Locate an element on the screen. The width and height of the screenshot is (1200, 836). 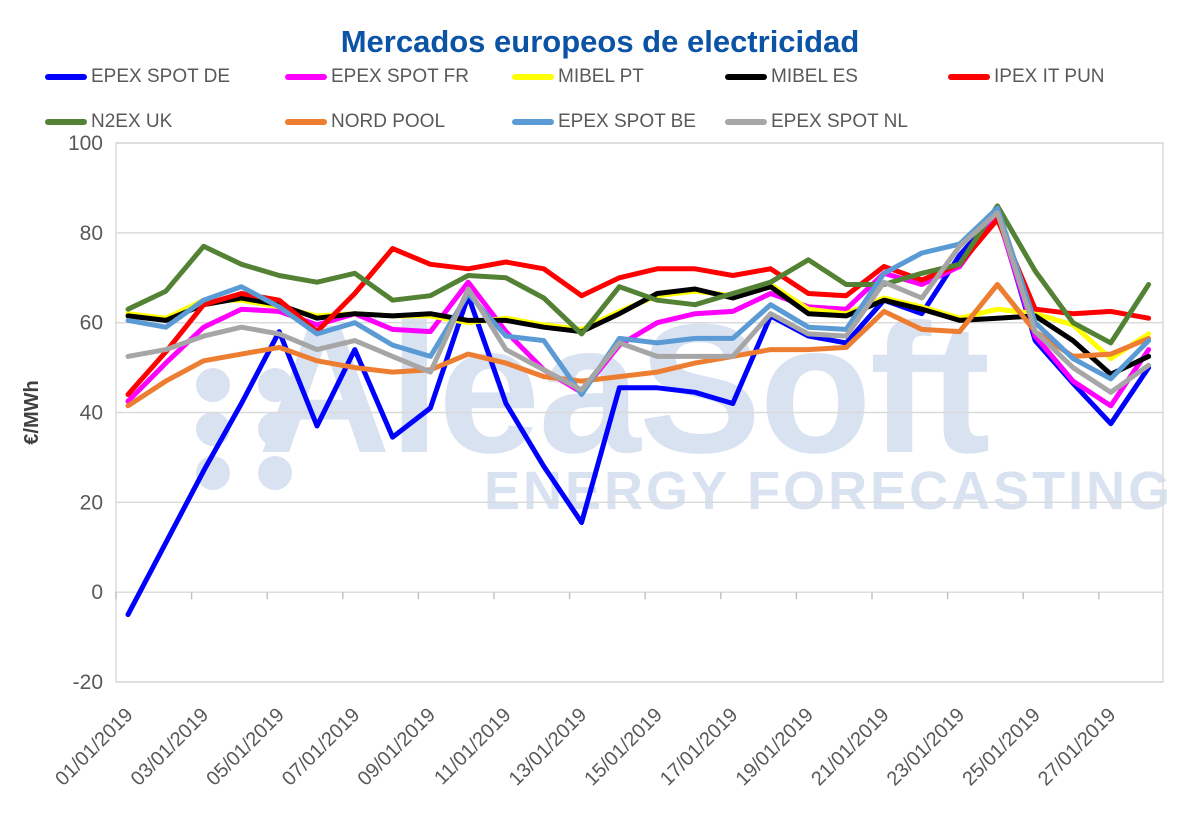
series-line-n2ex-uk is located at coordinates (638, 274).